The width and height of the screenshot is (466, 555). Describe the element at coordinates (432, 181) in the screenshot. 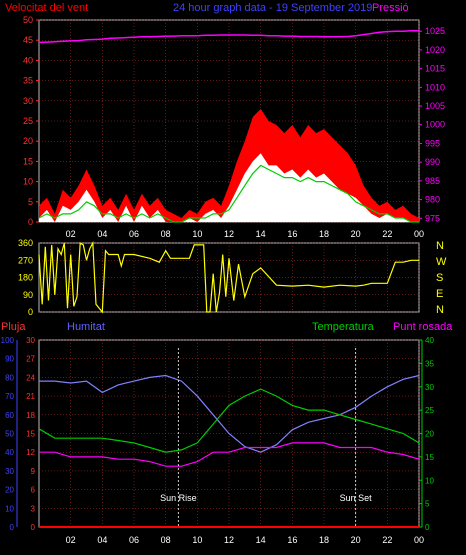

I see `y2-tick-label: 985` at that location.